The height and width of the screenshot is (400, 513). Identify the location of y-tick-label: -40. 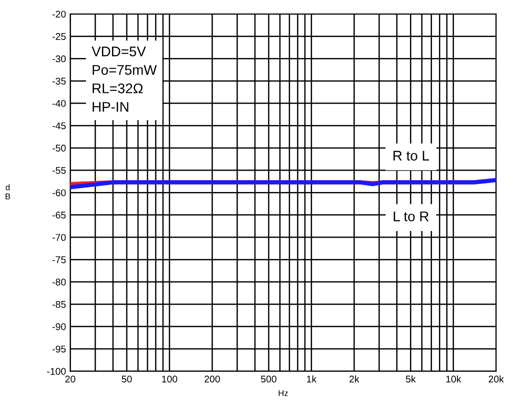
(59, 103).